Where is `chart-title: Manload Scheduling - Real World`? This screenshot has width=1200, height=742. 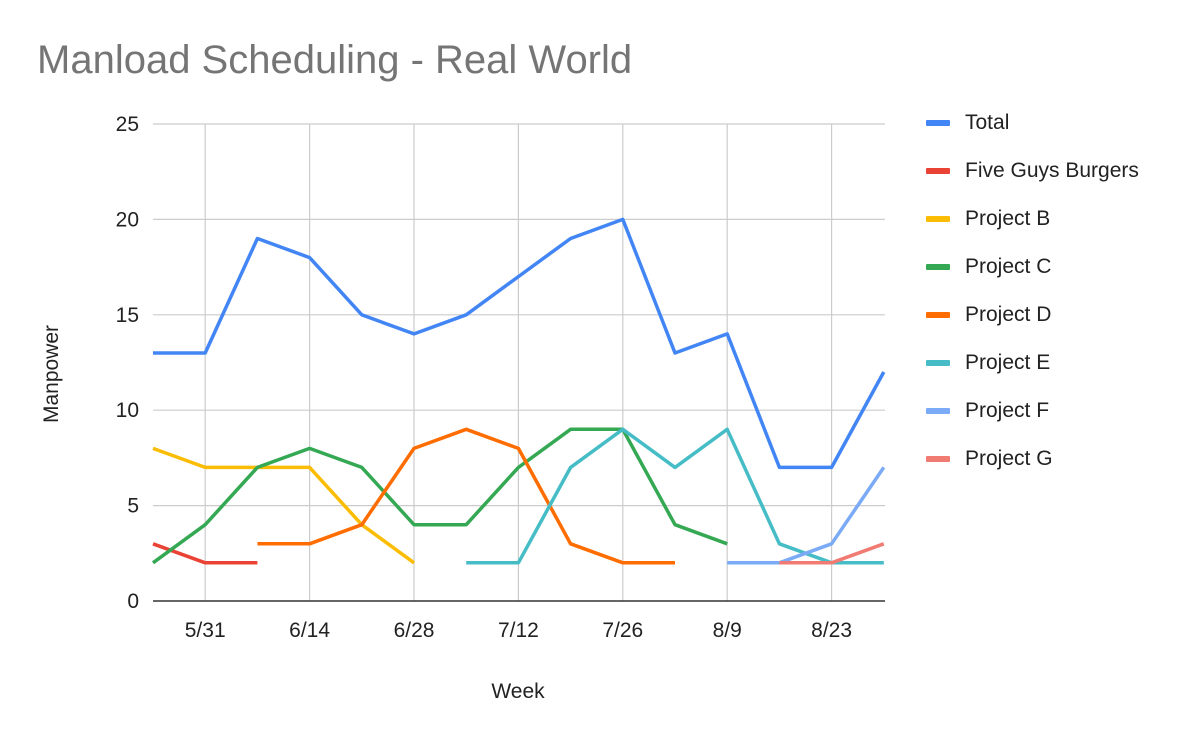 chart-title: Manload Scheduling - Real World is located at coordinates (335, 60).